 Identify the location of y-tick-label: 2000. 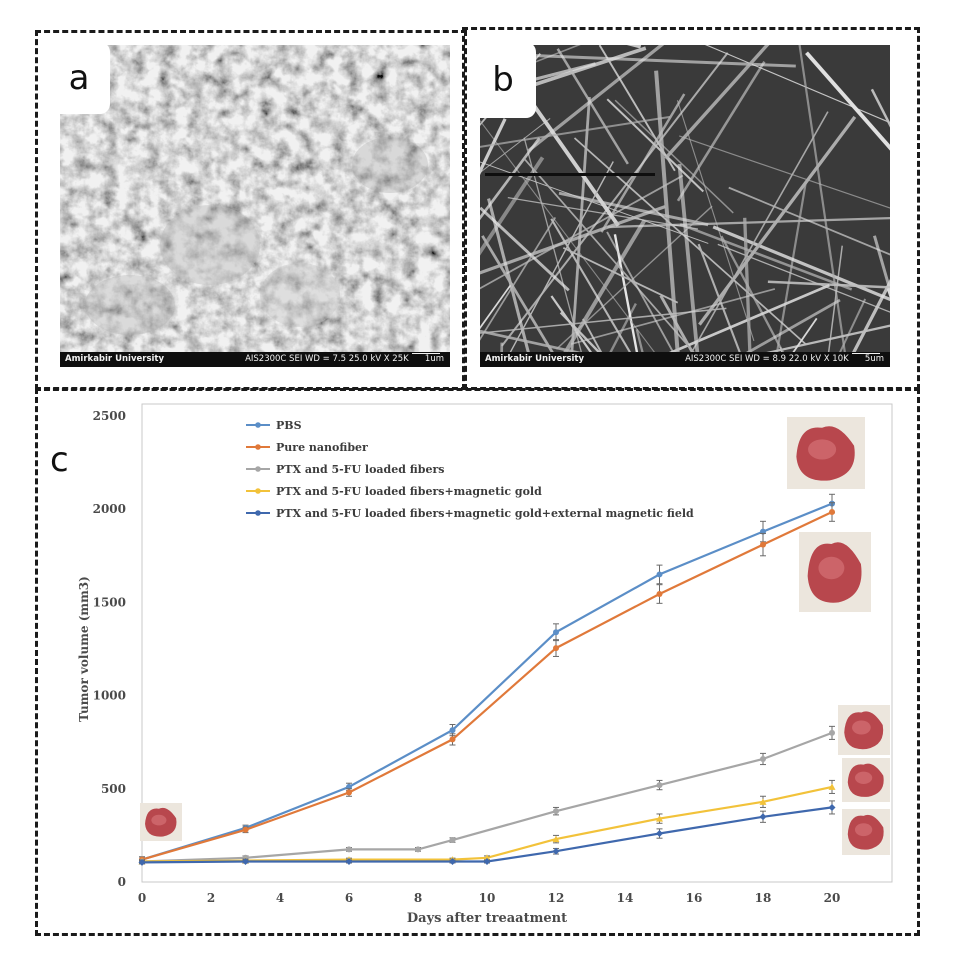
(109, 509).